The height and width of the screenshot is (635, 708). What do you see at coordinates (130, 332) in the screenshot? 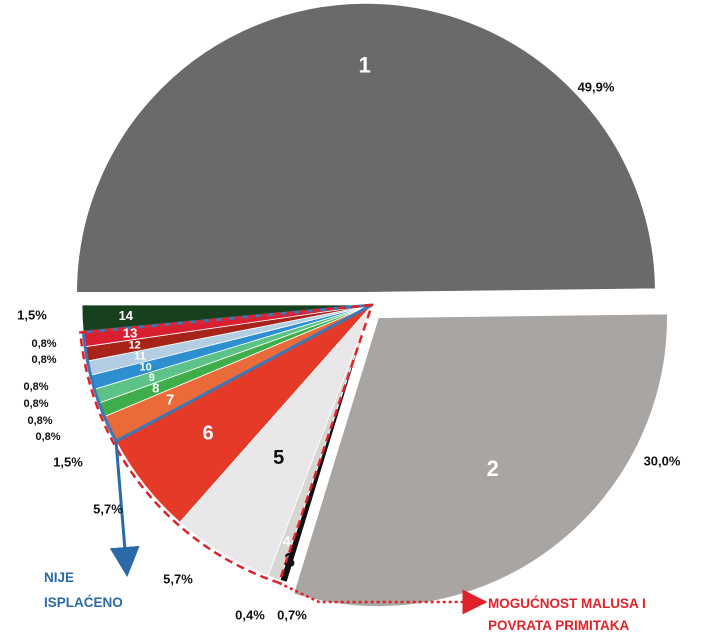
I see `slice-number-13: 13` at bounding box center [130, 332].